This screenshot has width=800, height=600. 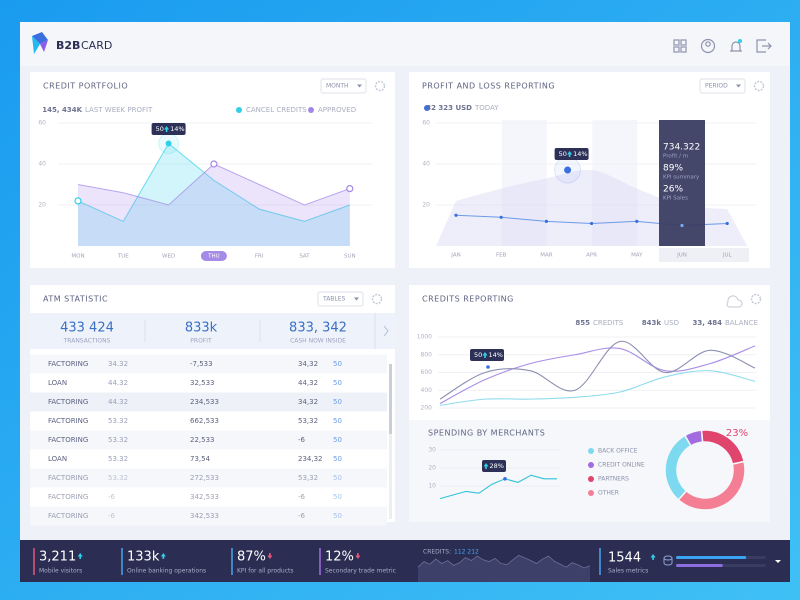 I want to click on cloud-icon, so click(x=734, y=301).